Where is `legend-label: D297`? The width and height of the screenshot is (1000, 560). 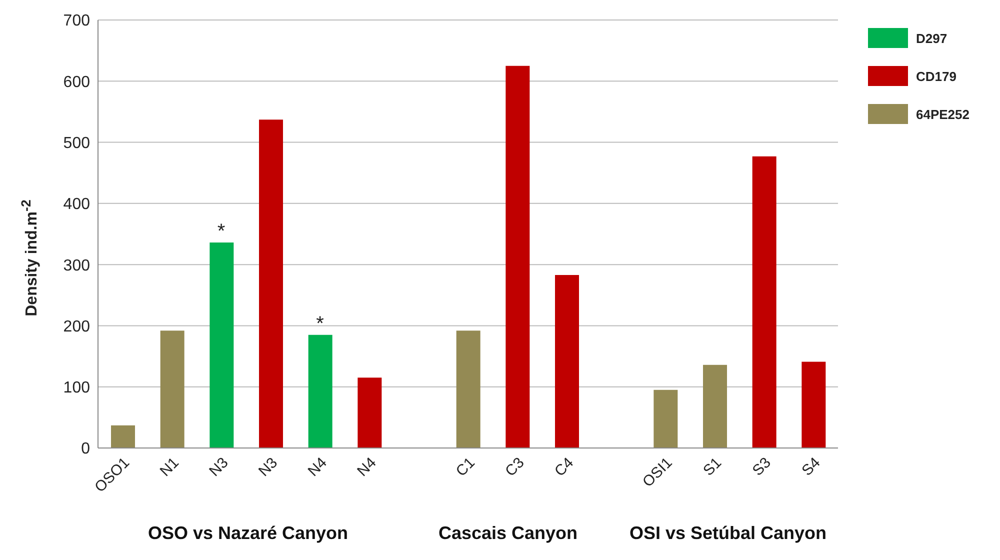
legend-label: D297 is located at coordinates (932, 38).